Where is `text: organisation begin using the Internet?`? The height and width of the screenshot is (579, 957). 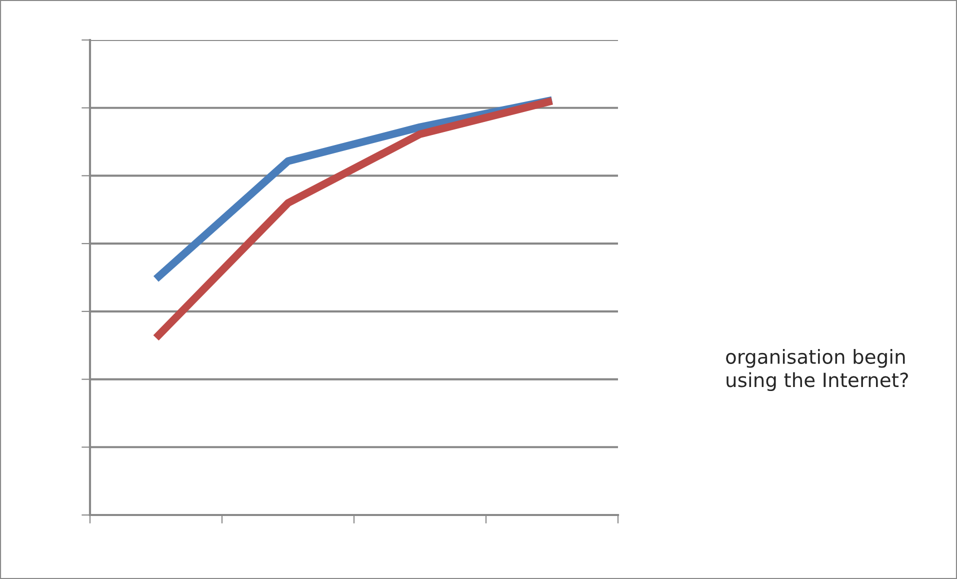
text: organisation begin using the Internet? is located at coordinates (817, 370).